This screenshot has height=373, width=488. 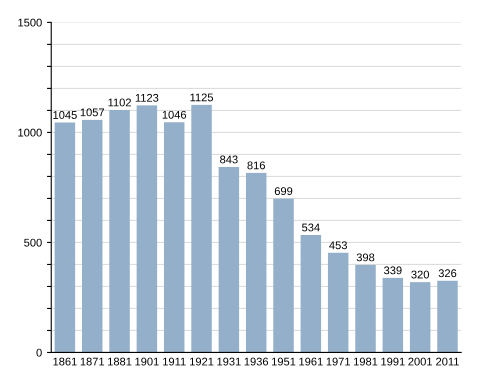 What do you see at coordinates (92, 112) in the screenshot?
I see `data-label: 1057` at bounding box center [92, 112].